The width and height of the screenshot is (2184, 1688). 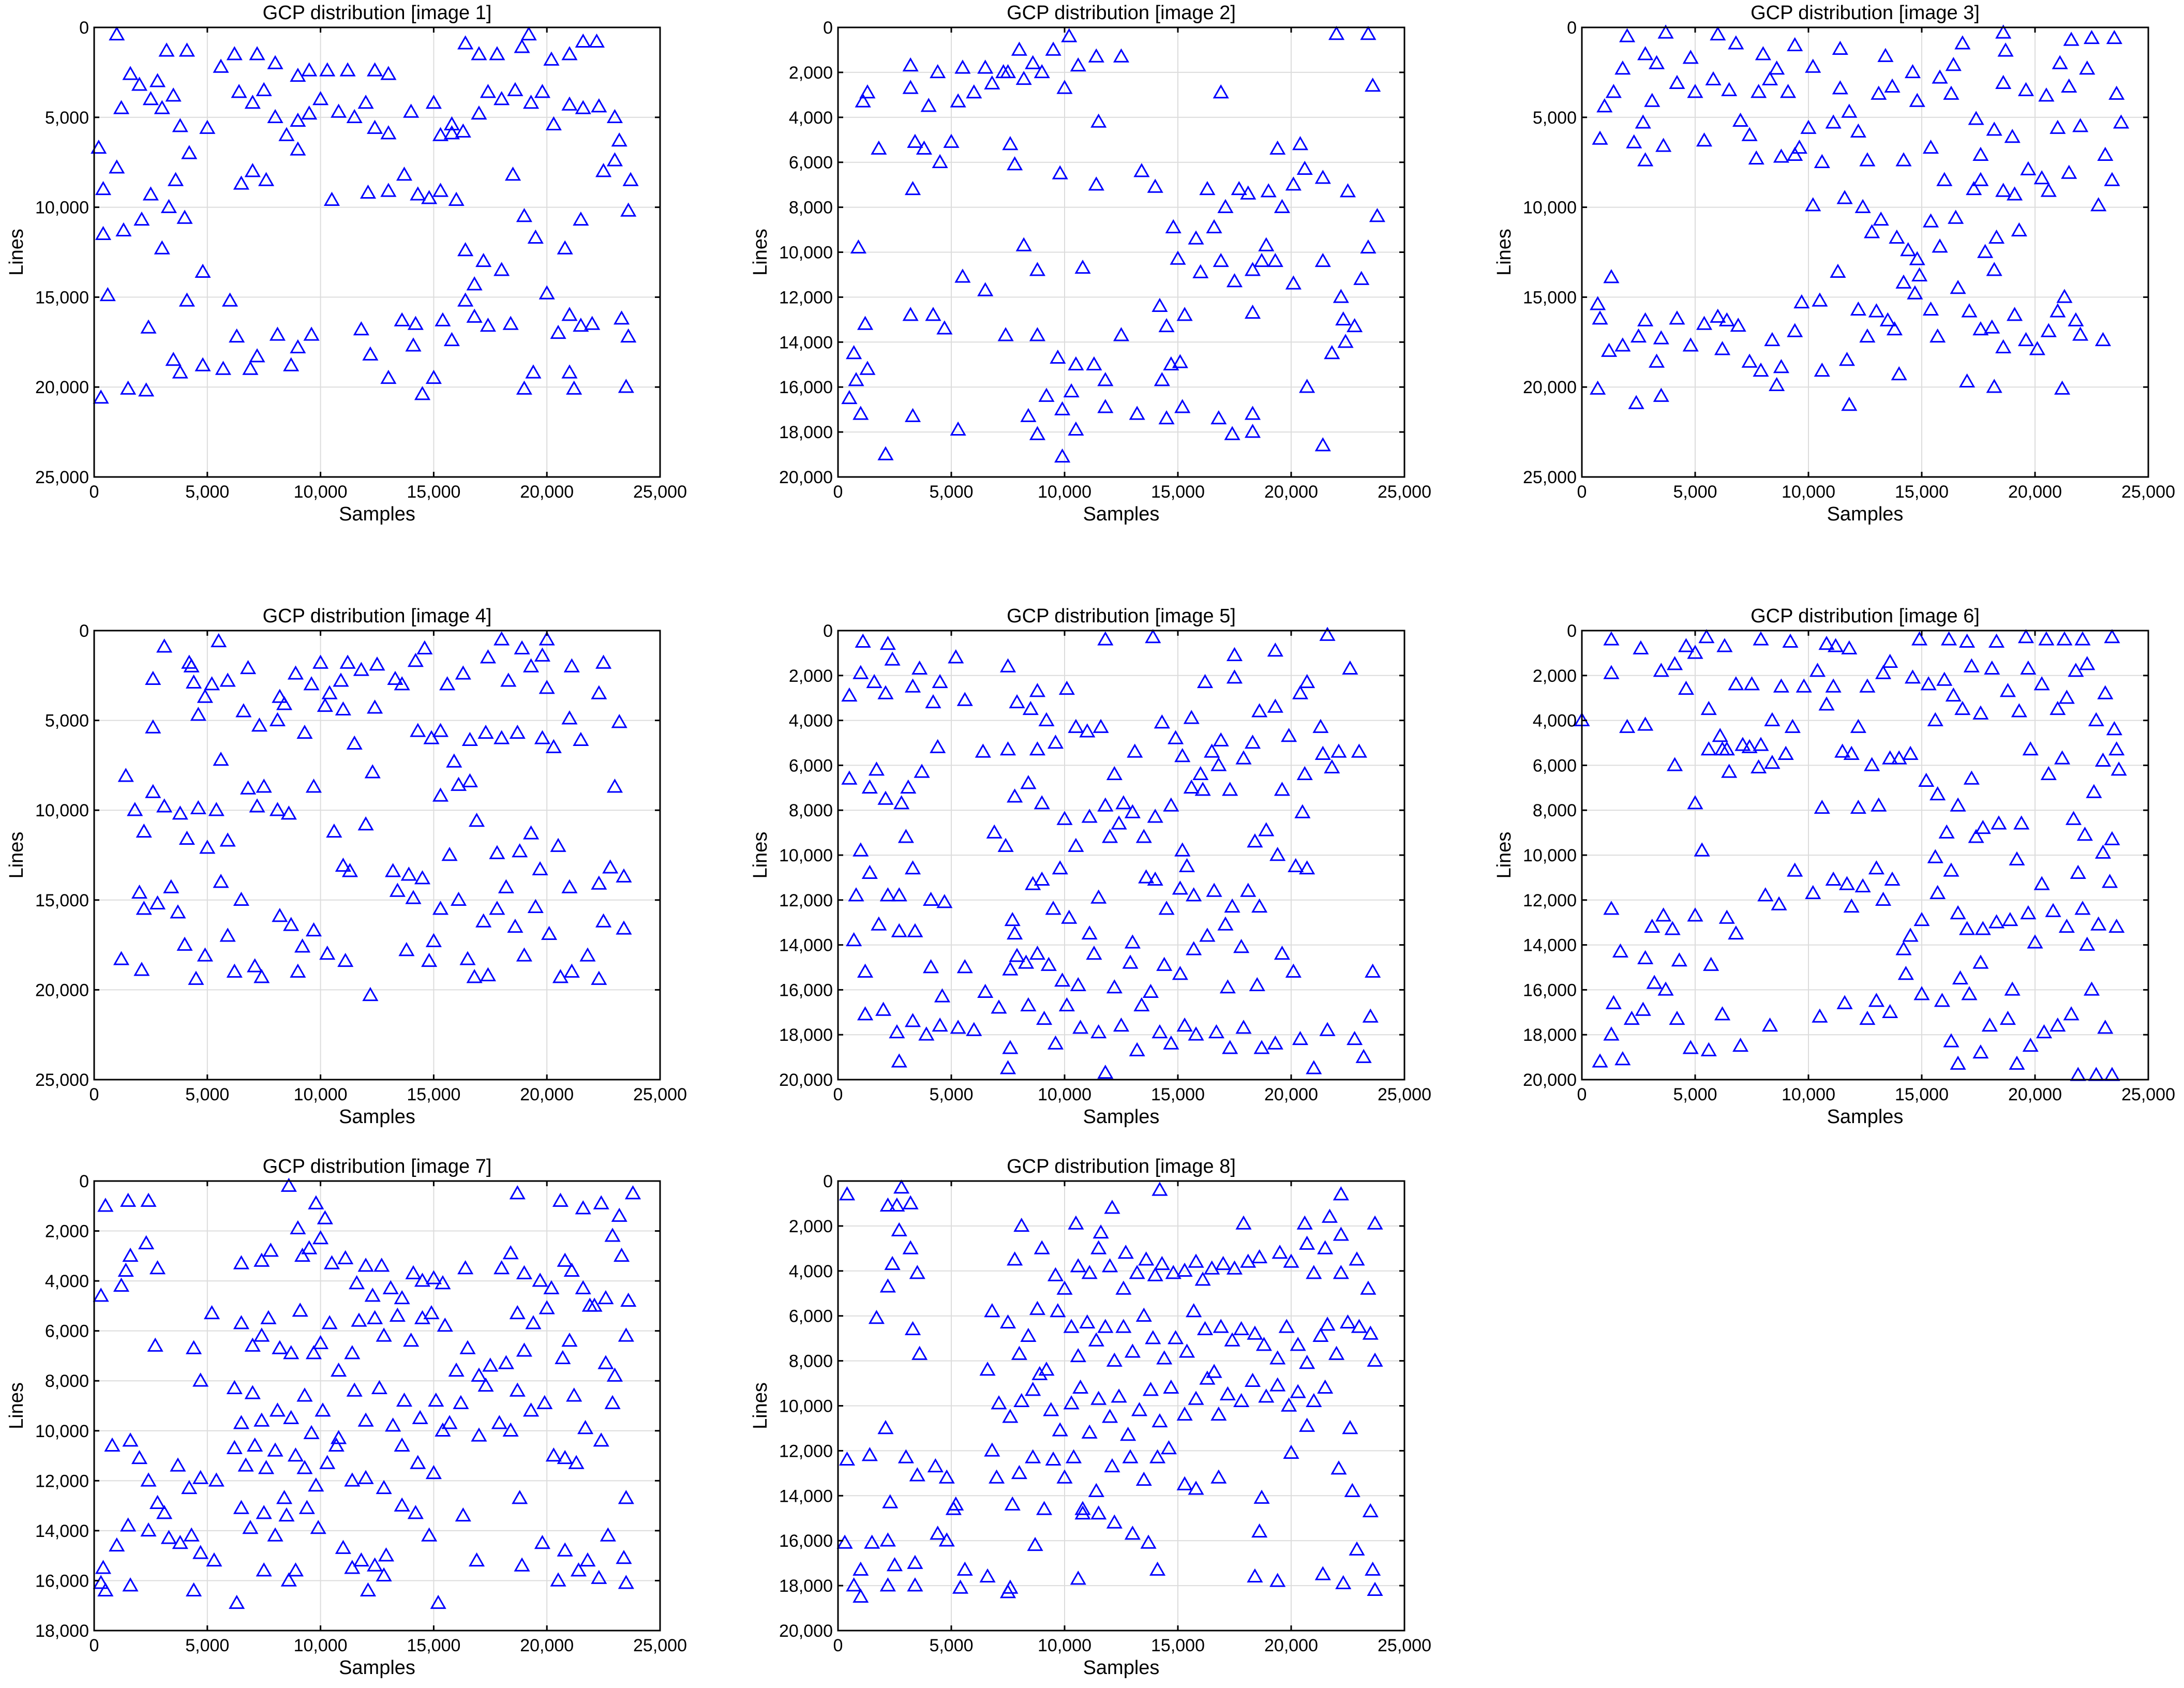 I want to click on y-tick-label: 18,000, so click(x=1550, y=1035).